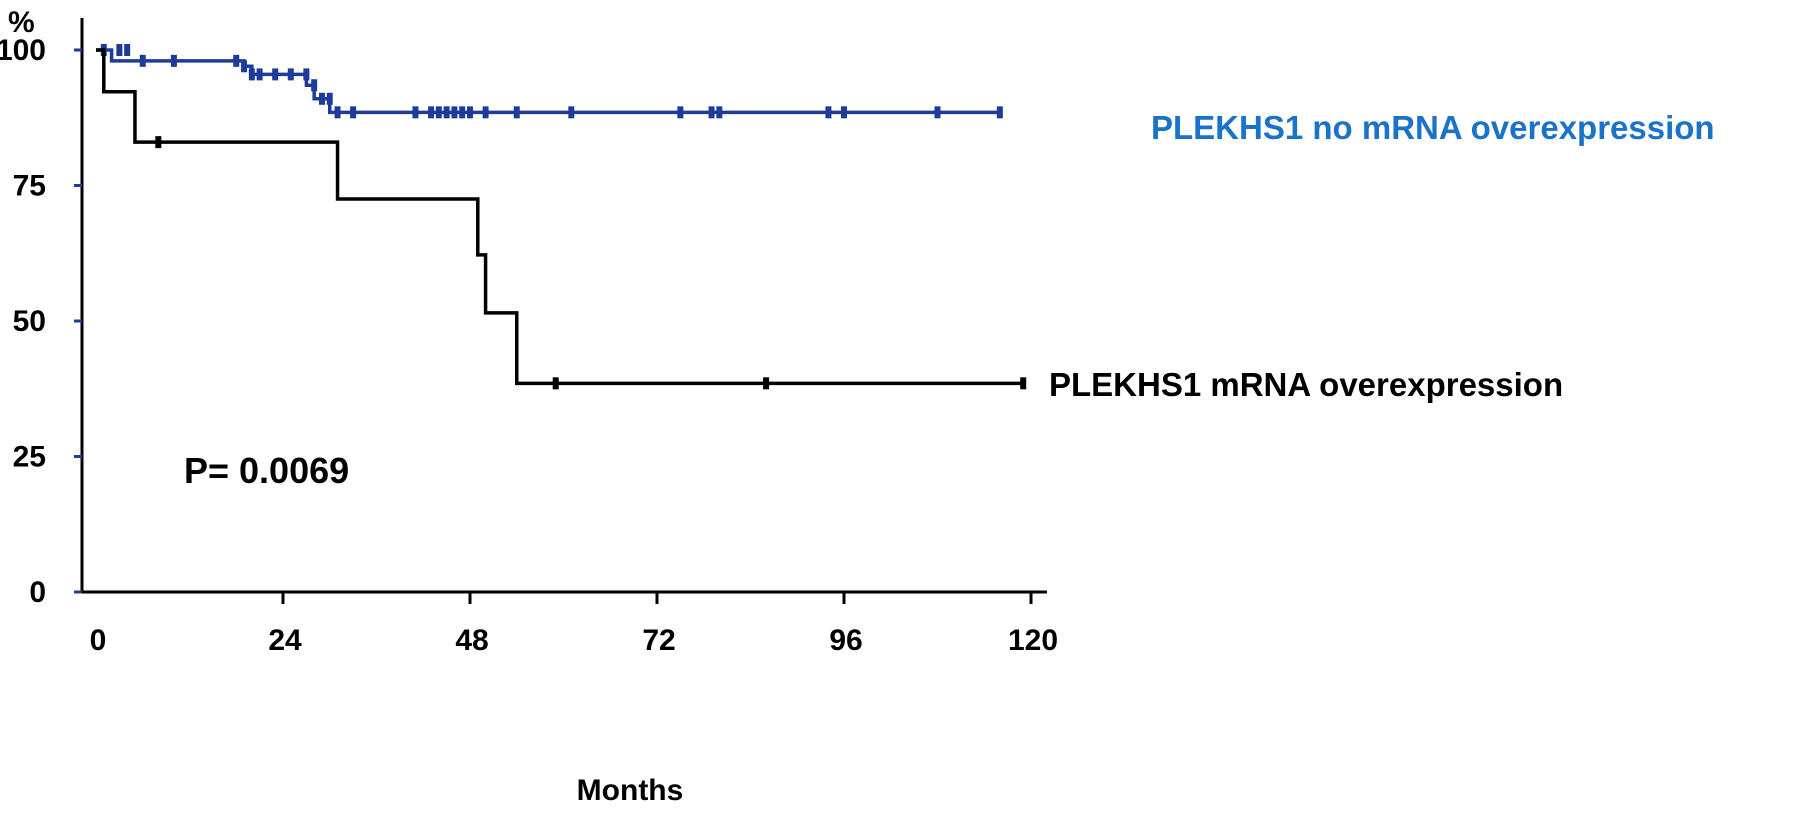 This screenshot has height=813, width=1795. What do you see at coordinates (471, 640) in the screenshot?
I see `x-tick-label: 48` at bounding box center [471, 640].